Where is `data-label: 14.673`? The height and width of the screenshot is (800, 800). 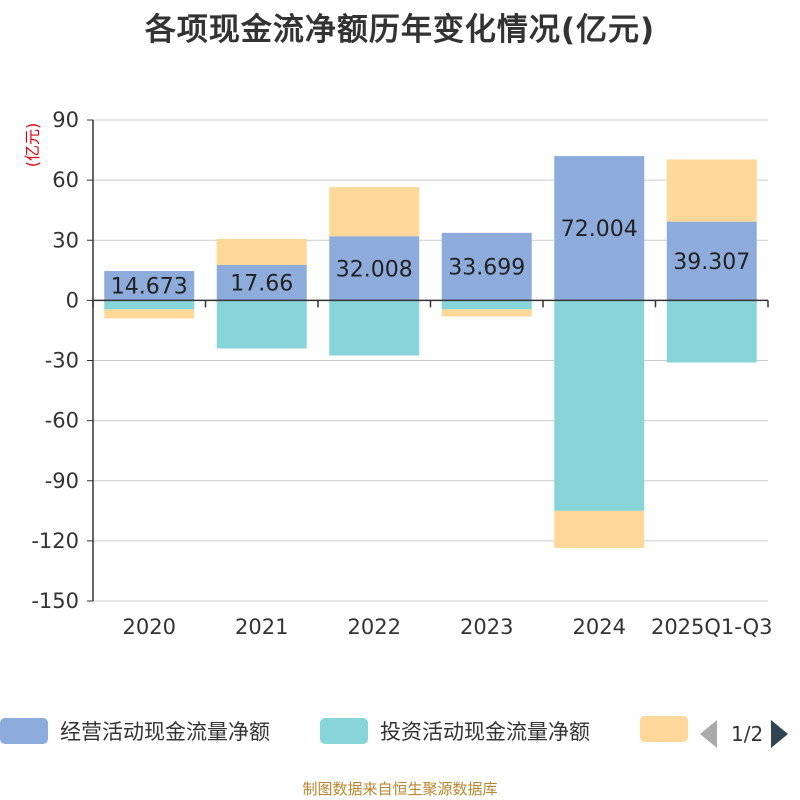 data-label: 14.673 is located at coordinates (149, 287).